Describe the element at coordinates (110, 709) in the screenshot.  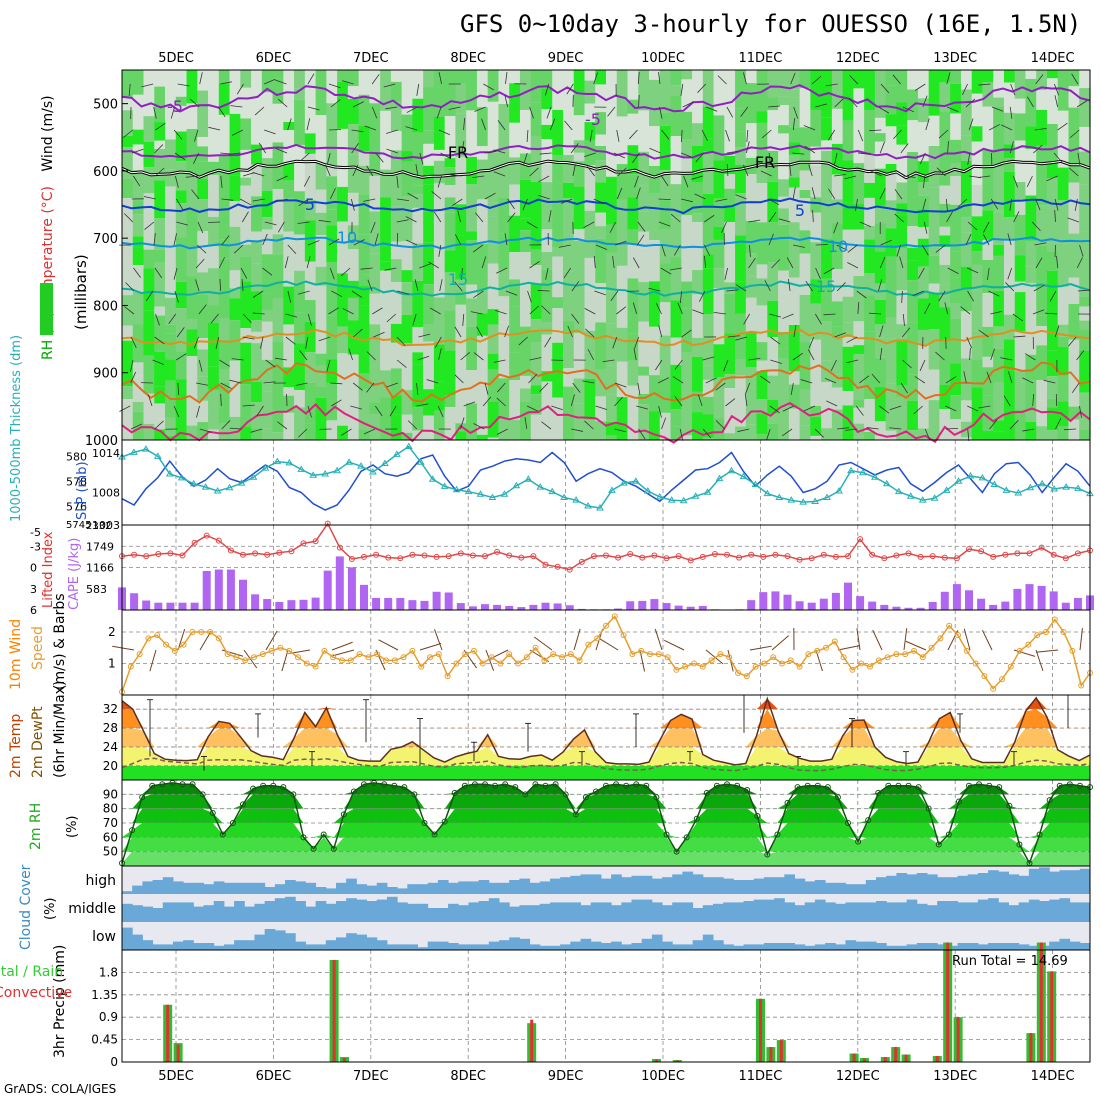
I see `temp-tick-label: 32` at that location.